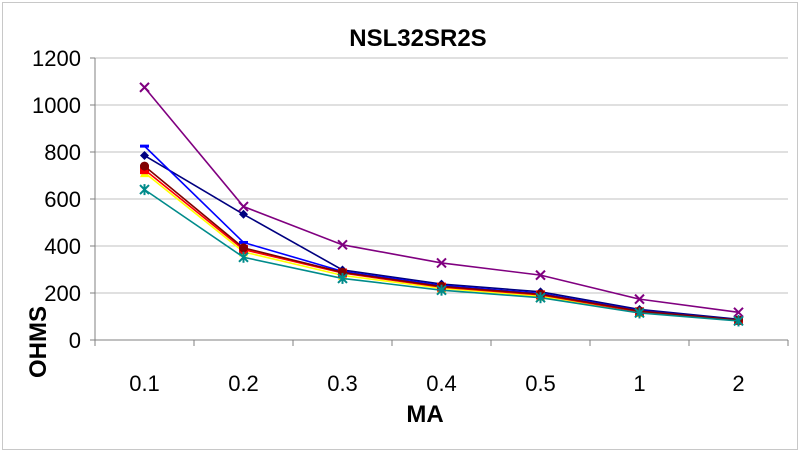 Image resolution: width=800 pixels, height=452 pixels. I want to click on x-tick-label: 0.2, so click(243, 383).